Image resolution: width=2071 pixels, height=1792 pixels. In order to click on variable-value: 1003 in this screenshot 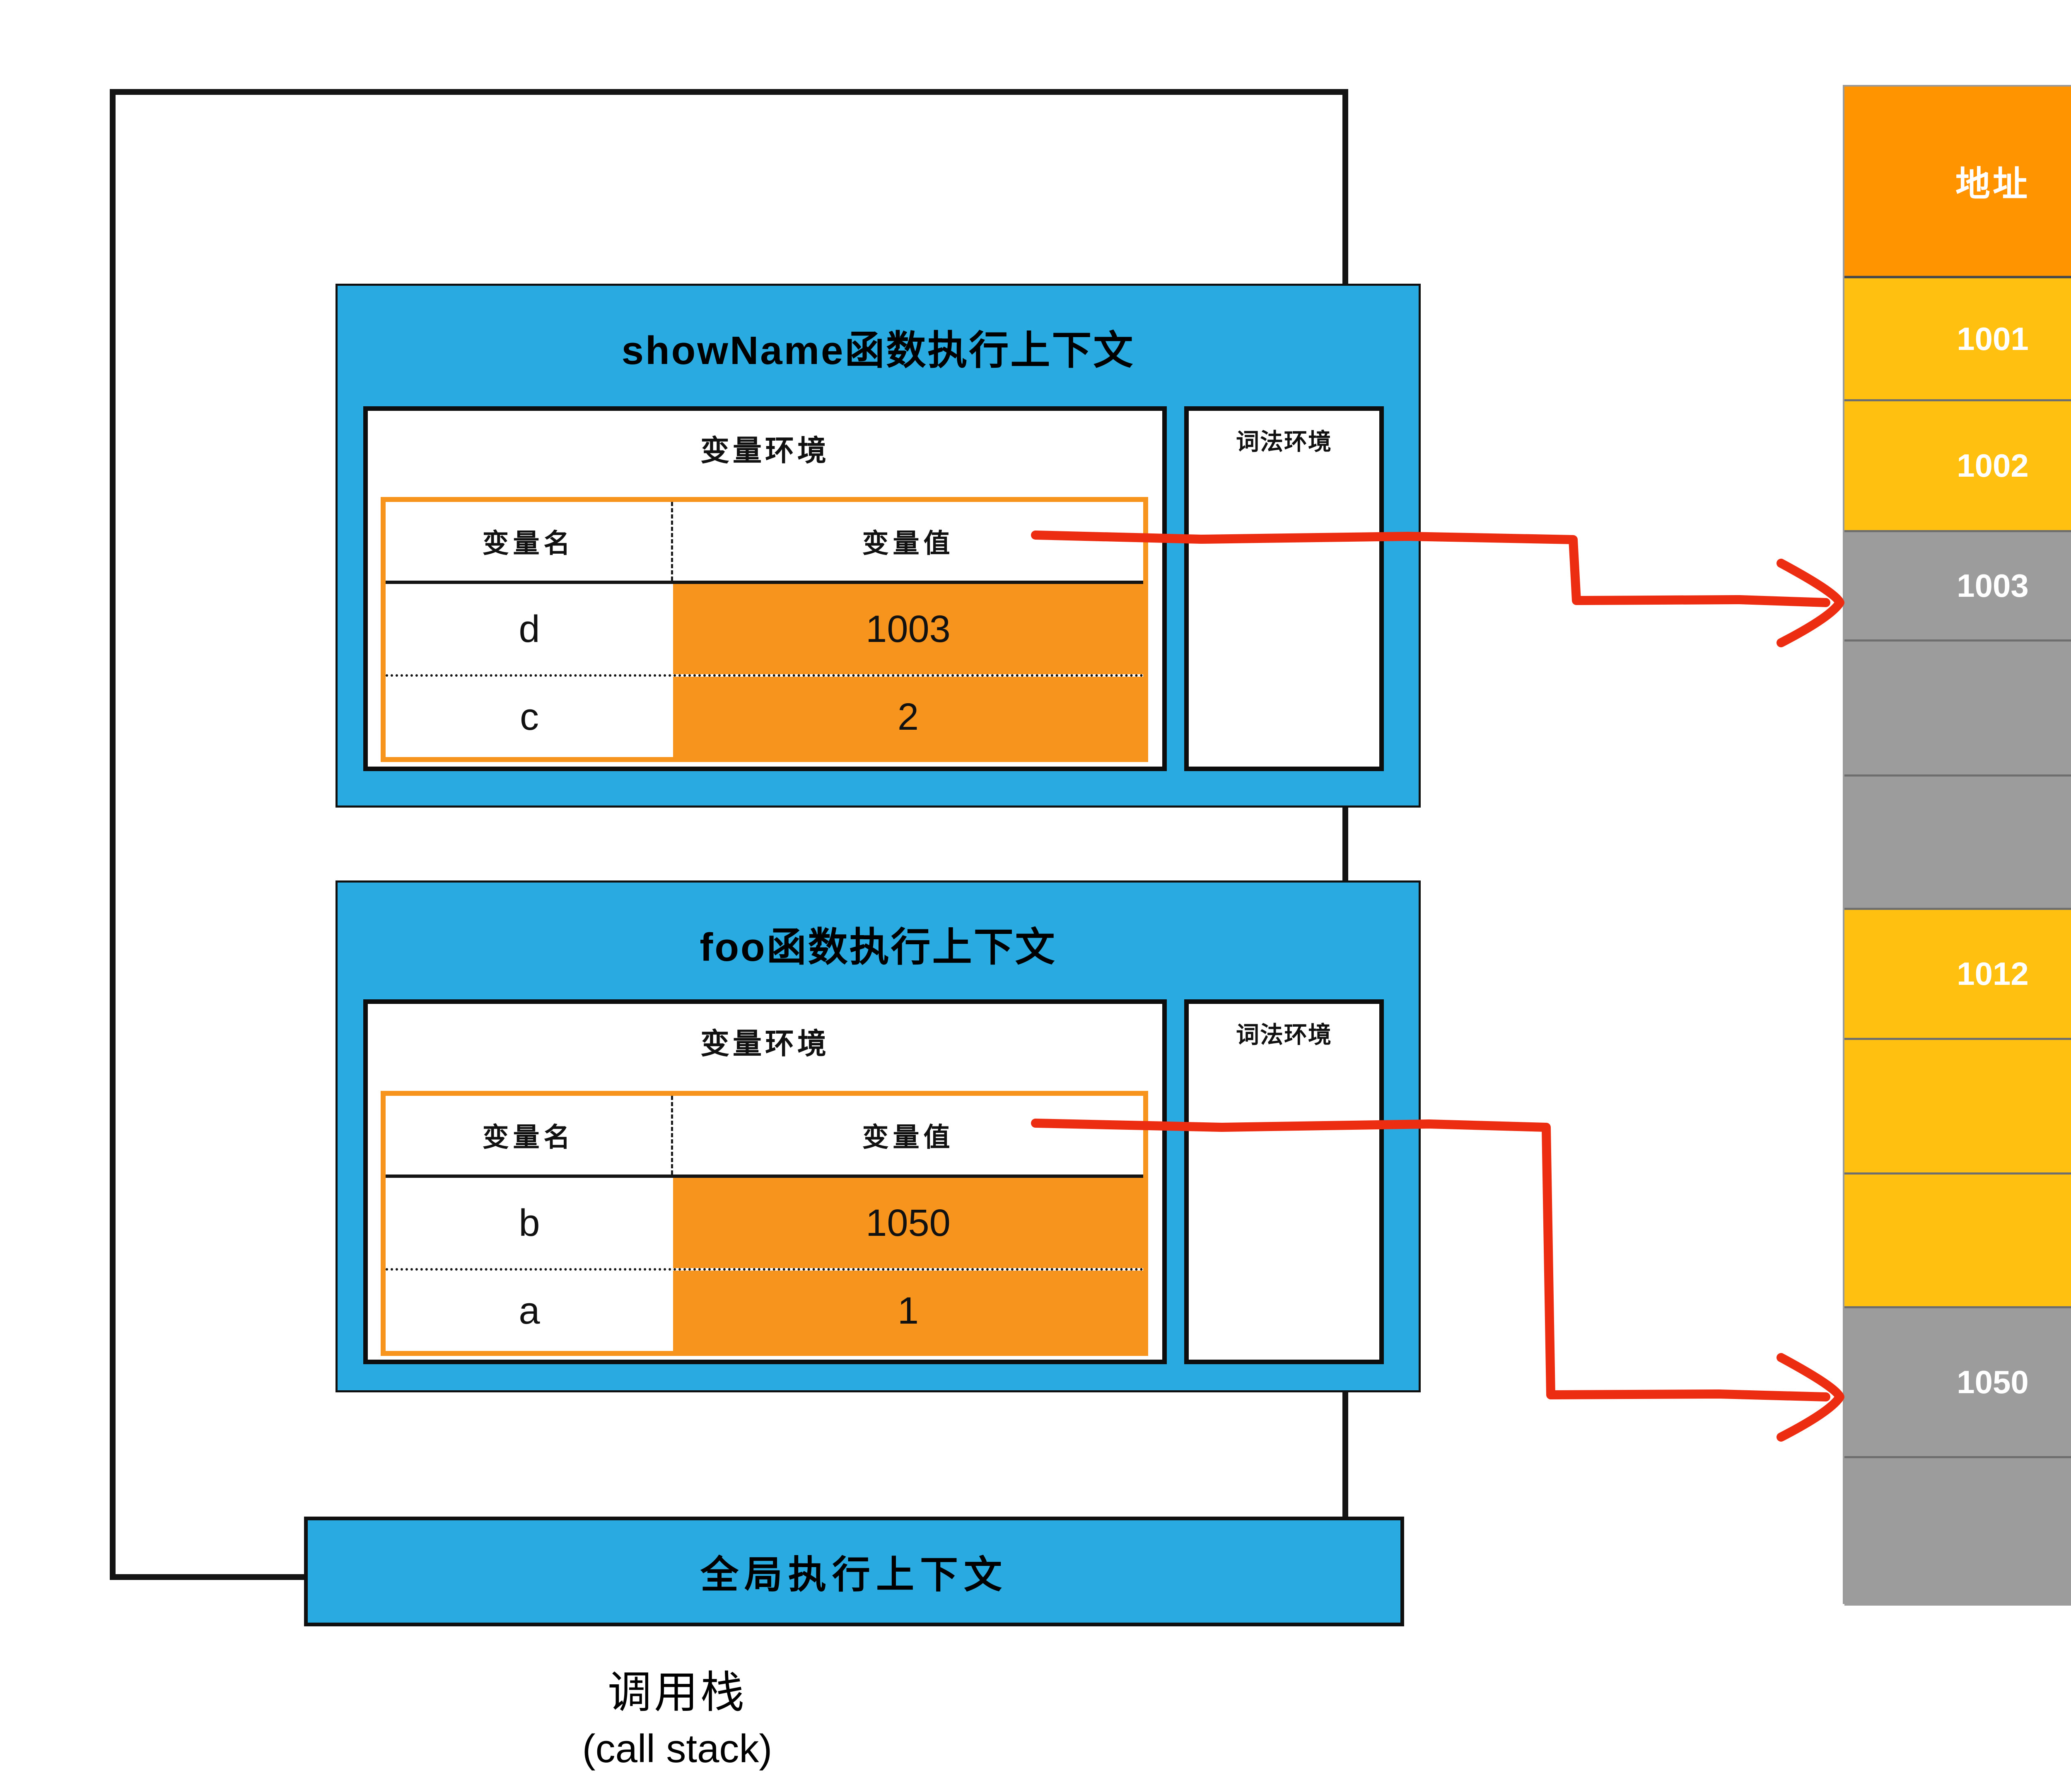, I will do `click(908, 629)`.